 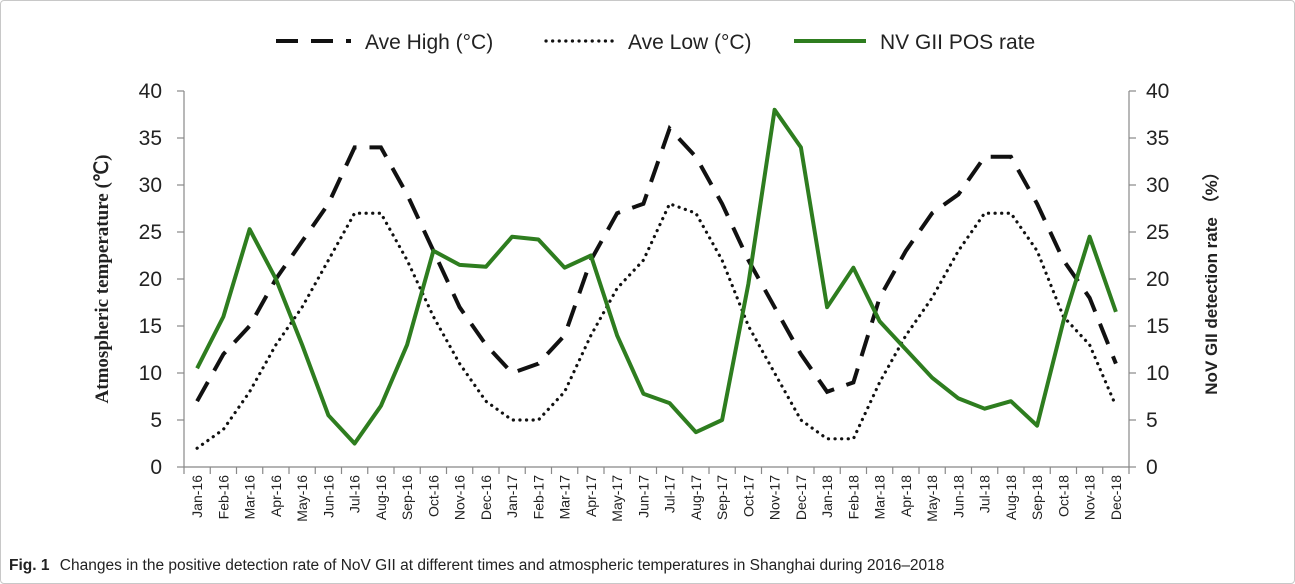 What do you see at coordinates (156, 420) in the screenshot?
I see `left-y-tick-label: 5` at bounding box center [156, 420].